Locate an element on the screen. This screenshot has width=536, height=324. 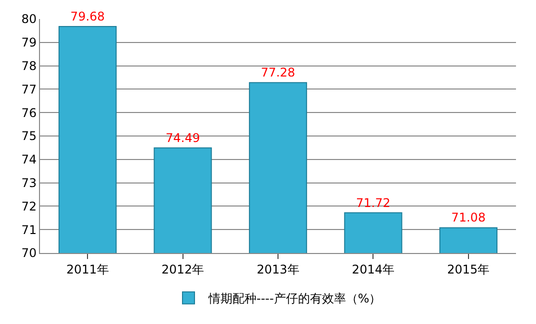
x-tick-label: 2013年 is located at coordinates (278, 269).